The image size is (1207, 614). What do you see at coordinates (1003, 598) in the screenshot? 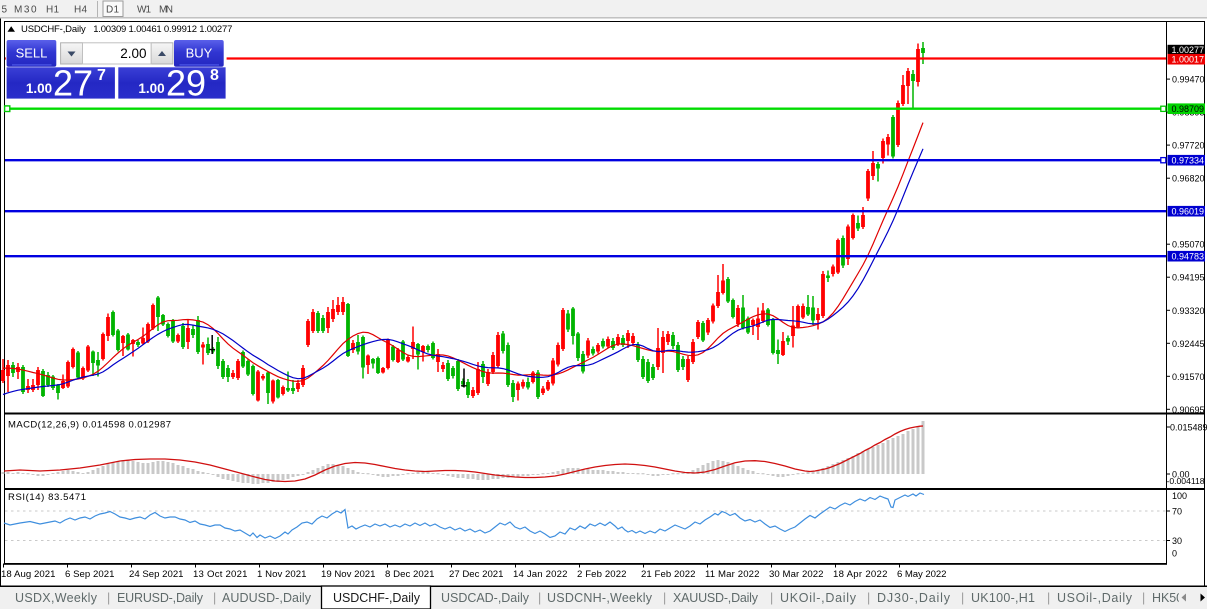
I see `svg-text: UK100-,H1` at bounding box center [1003, 598].